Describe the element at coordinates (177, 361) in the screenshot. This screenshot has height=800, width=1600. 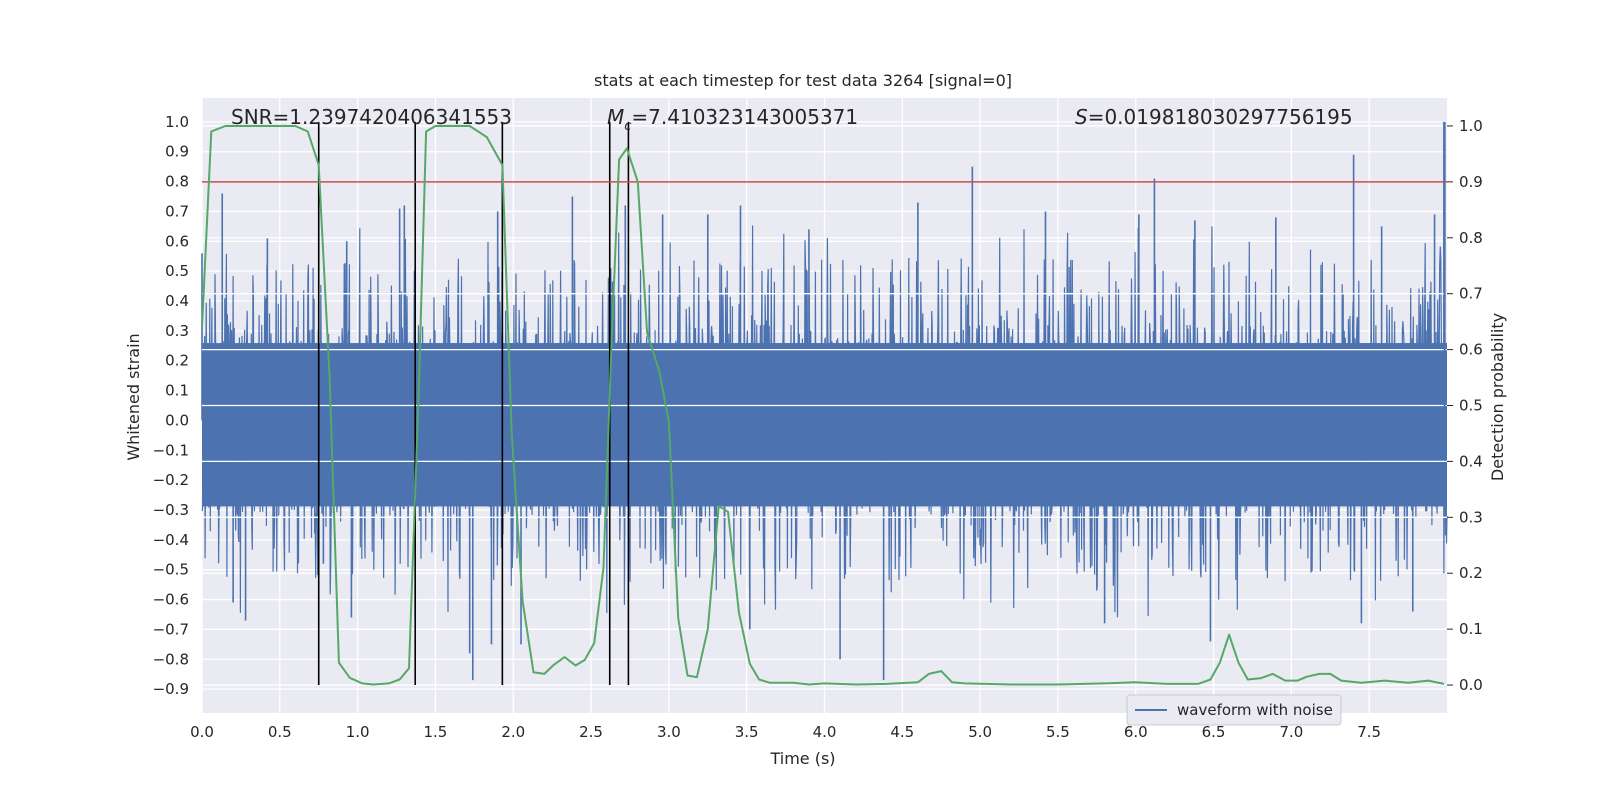
I see `left-tick-label: 0.2` at that location.